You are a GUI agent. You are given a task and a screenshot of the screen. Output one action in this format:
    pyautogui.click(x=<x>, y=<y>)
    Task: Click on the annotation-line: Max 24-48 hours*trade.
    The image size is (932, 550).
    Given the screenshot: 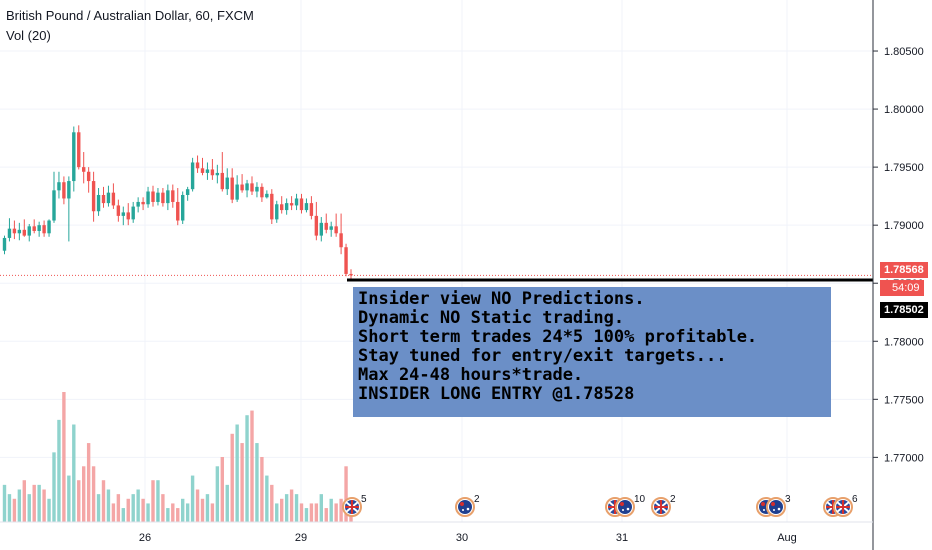 What is the action you would take?
    pyautogui.click(x=471, y=375)
    